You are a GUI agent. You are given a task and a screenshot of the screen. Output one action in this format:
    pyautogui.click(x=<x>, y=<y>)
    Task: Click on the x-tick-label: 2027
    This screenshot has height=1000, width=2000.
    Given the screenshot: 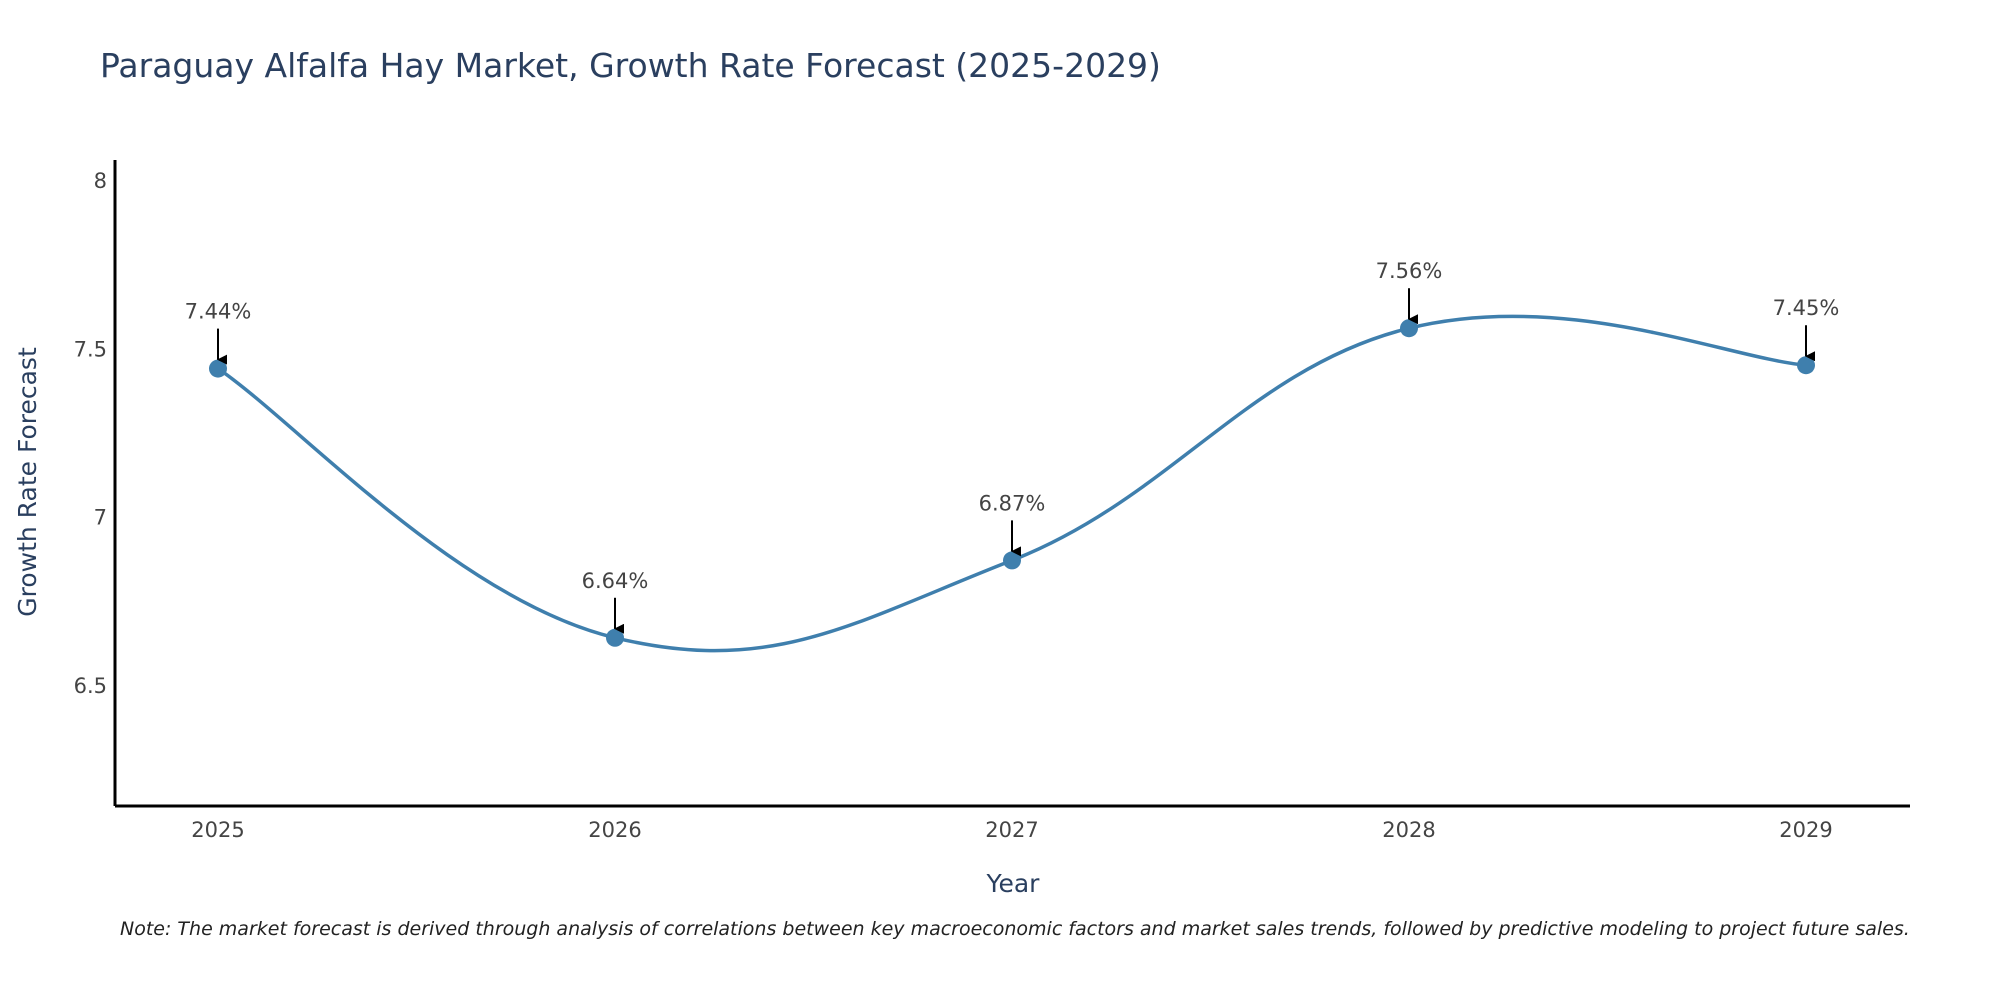 What is the action you would take?
    pyautogui.click(x=1011, y=830)
    